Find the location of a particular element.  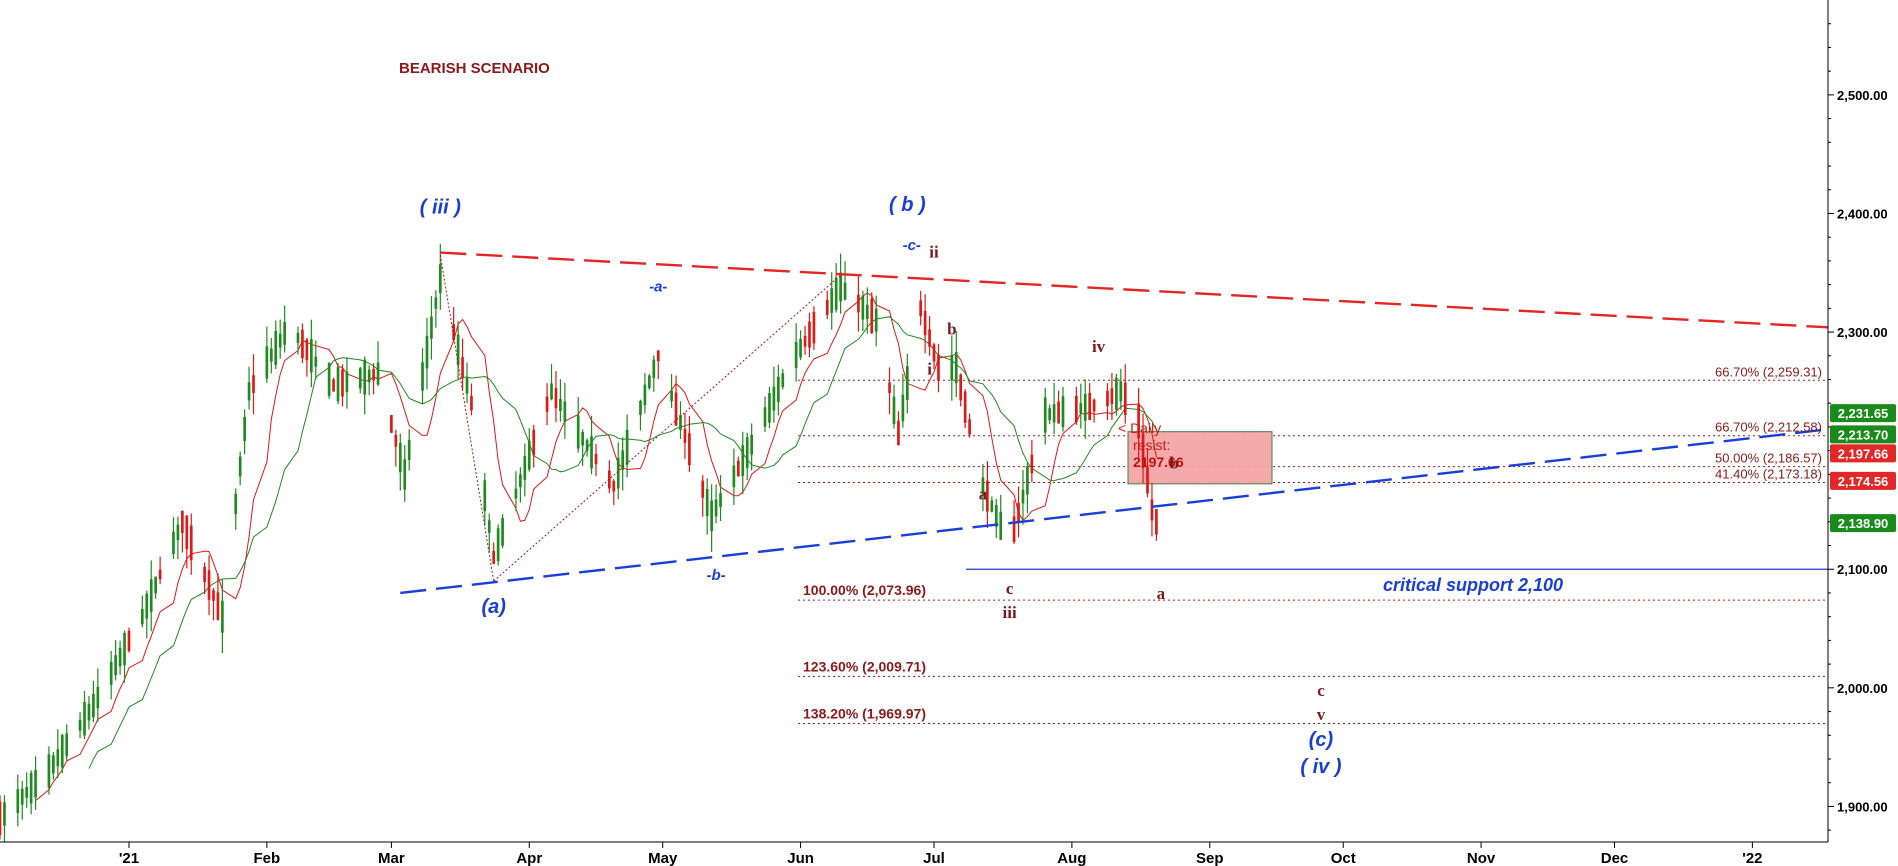

x-tick-label: Feb is located at coordinates (267, 858).